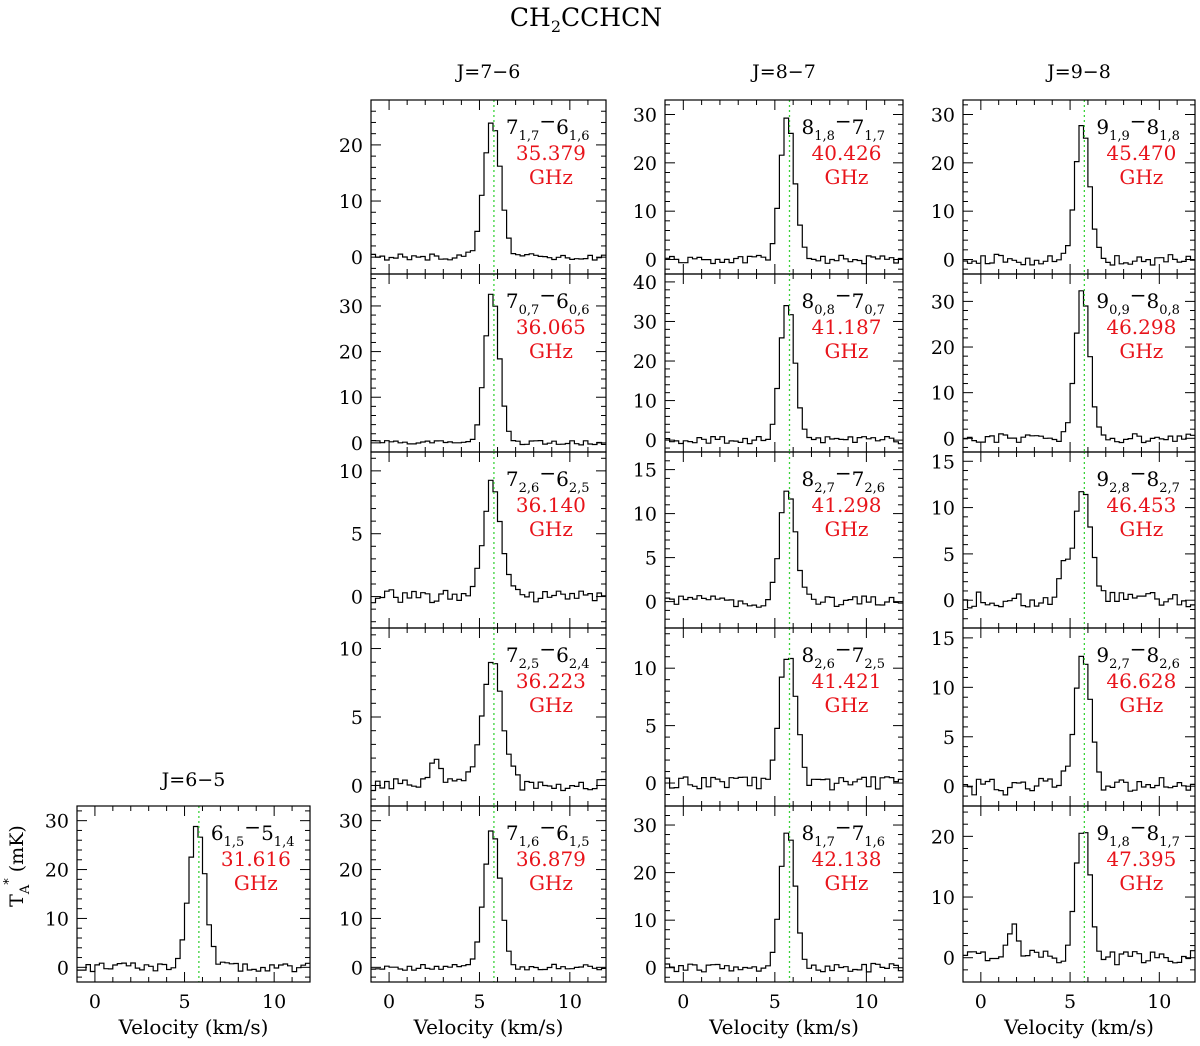 The height and width of the screenshot is (1046, 1200). I want to click on frequency-label: 40.426, so click(847, 153).